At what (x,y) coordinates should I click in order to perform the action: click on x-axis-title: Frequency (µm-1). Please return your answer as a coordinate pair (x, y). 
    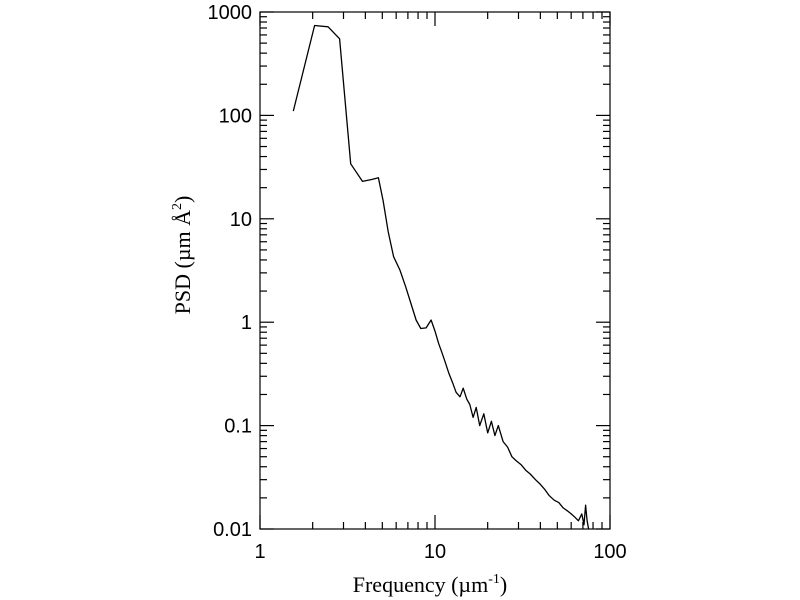
    Looking at the image, I should click on (430, 584).